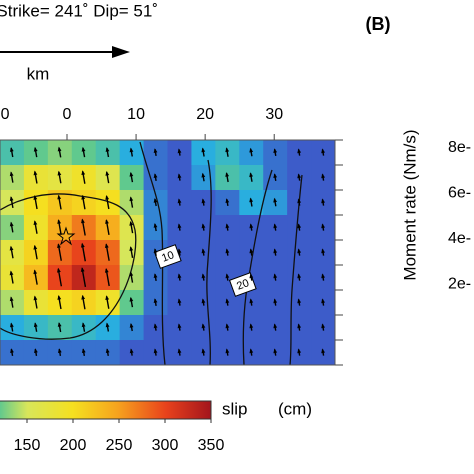  Describe the element at coordinates (295, 408) in the screenshot. I see `colorbar-unit: (cm)` at that location.